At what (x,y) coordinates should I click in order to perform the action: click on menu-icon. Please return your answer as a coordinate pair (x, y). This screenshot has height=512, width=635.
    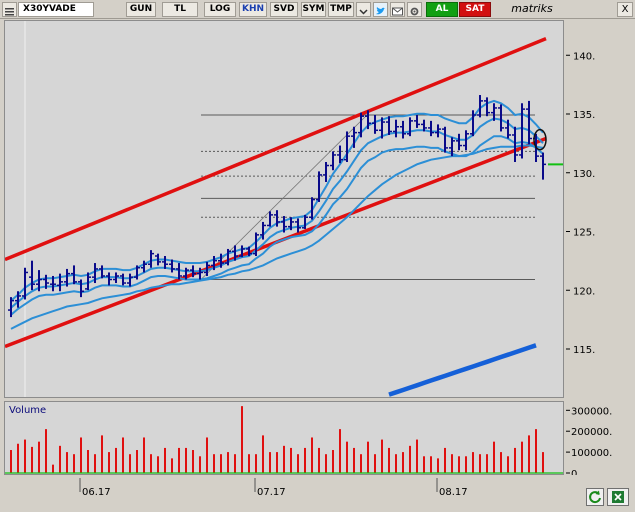
    Looking at the image, I should click on (9, 9).